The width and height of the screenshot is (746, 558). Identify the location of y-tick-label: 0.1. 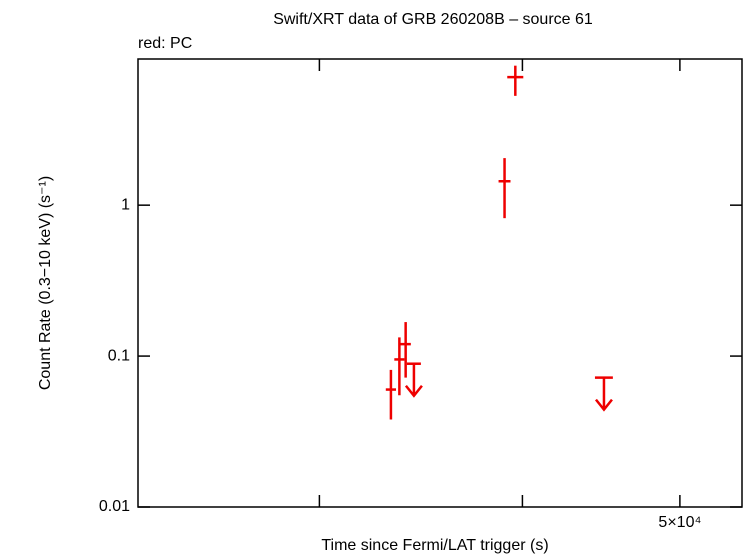
(119, 355).